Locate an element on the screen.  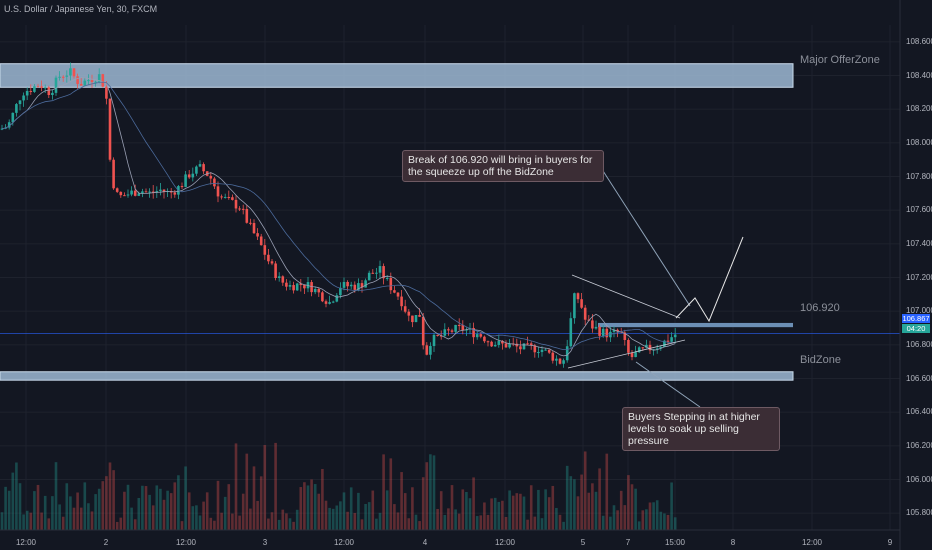
y-tick-label: 108.200 is located at coordinates (919, 109).